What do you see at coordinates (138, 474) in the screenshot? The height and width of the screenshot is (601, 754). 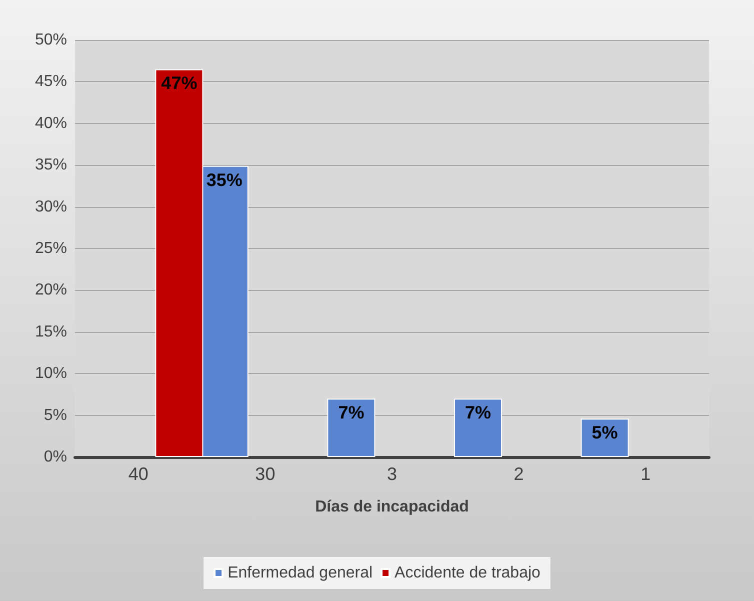 I see `x-tick-label: 40` at bounding box center [138, 474].